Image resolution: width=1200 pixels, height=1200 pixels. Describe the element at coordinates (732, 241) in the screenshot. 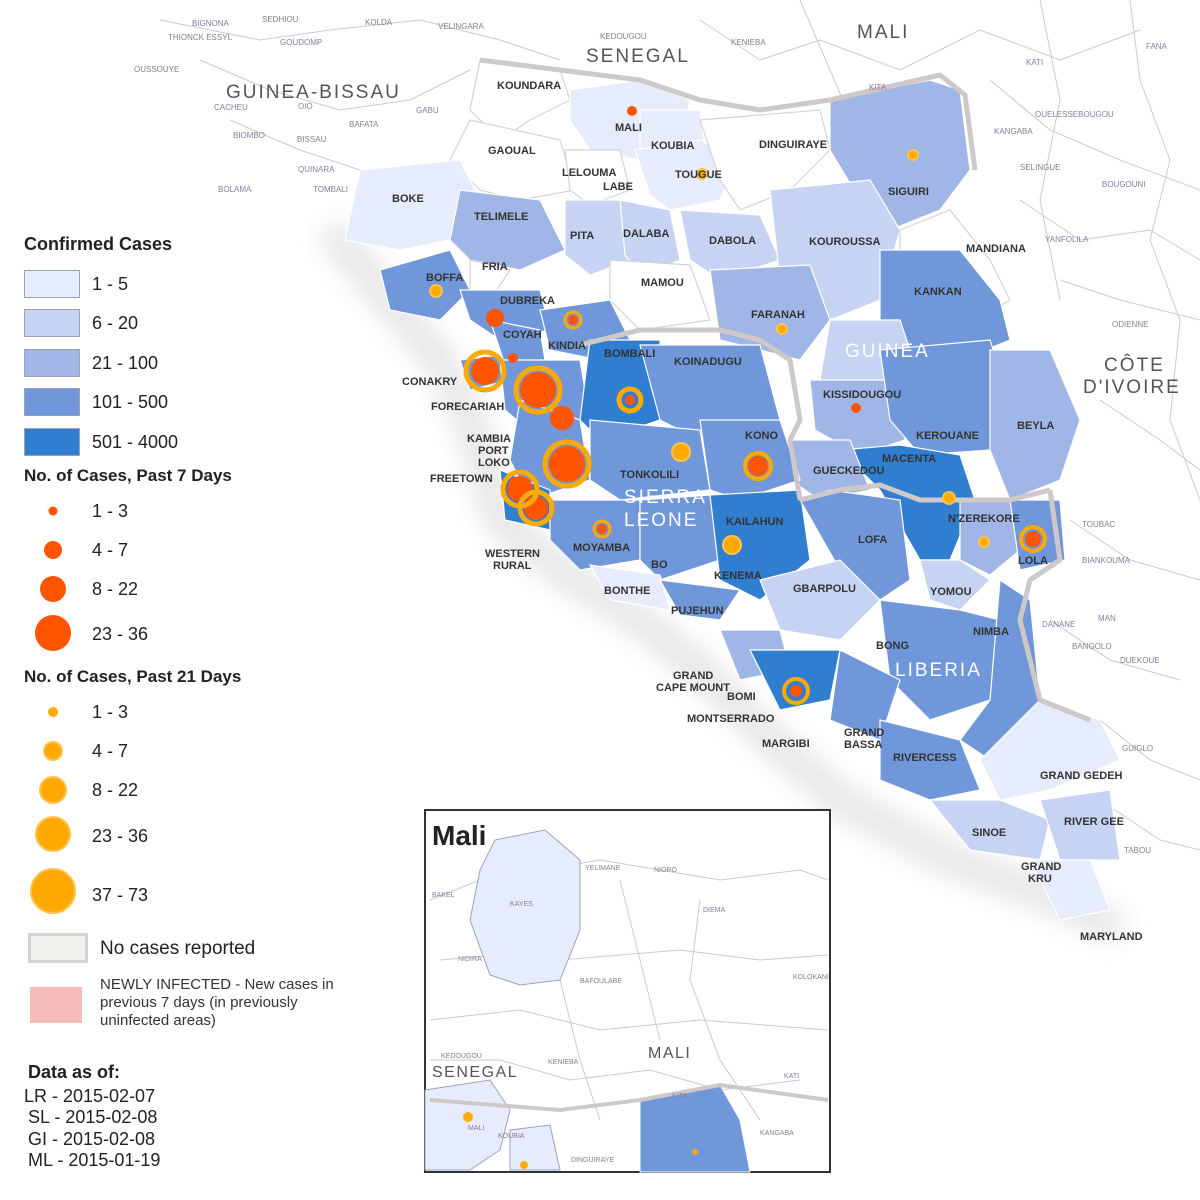

I see `label: DABOLA` at that location.